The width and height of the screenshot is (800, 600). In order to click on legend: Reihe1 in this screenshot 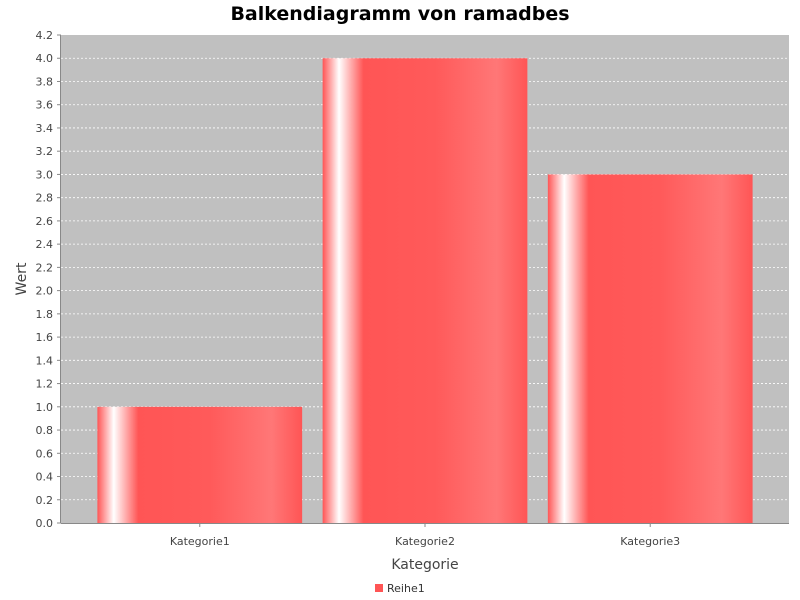, I will do `click(400, 588)`.